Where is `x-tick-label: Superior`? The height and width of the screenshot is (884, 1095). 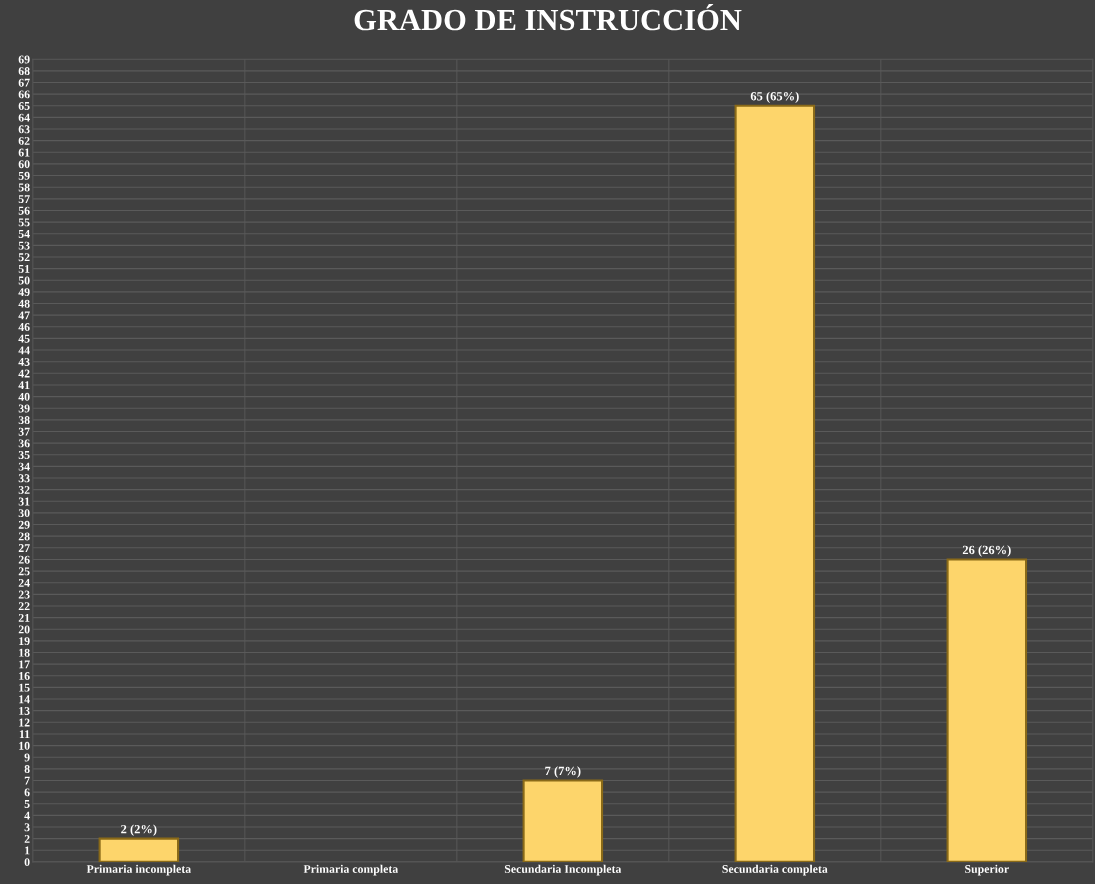 x-tick-label: Superior is located at coordinates (987, 870).